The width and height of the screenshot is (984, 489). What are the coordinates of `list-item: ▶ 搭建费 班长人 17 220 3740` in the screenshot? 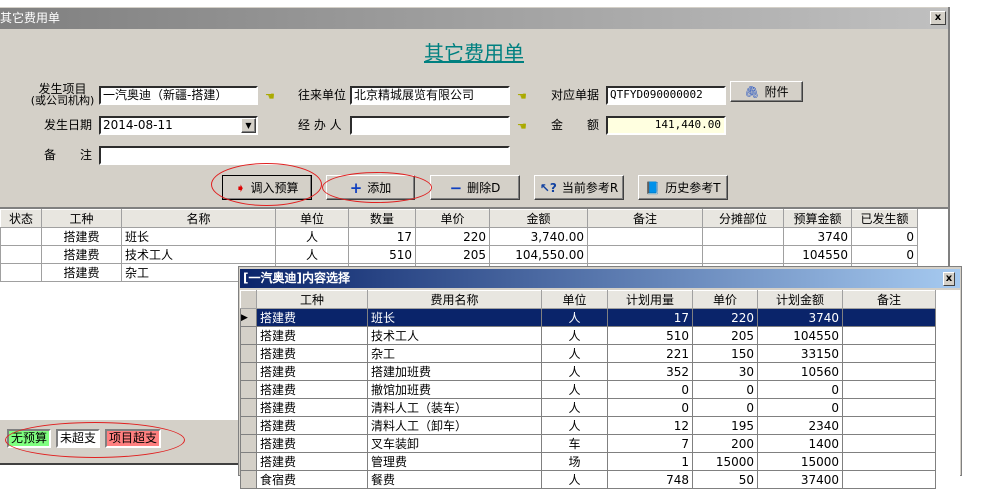 It's located at (588, 317).